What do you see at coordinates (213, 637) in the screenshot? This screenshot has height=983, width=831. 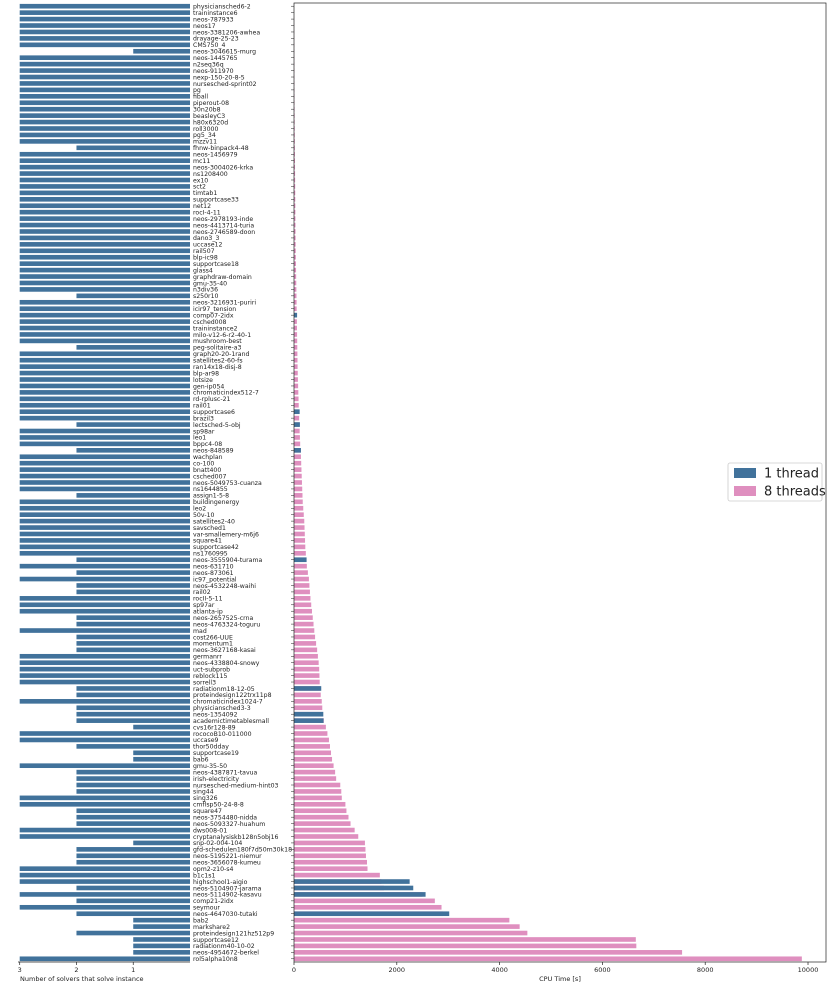 I see `category-label: cost266-UUE` at bounding box center [213, 637].